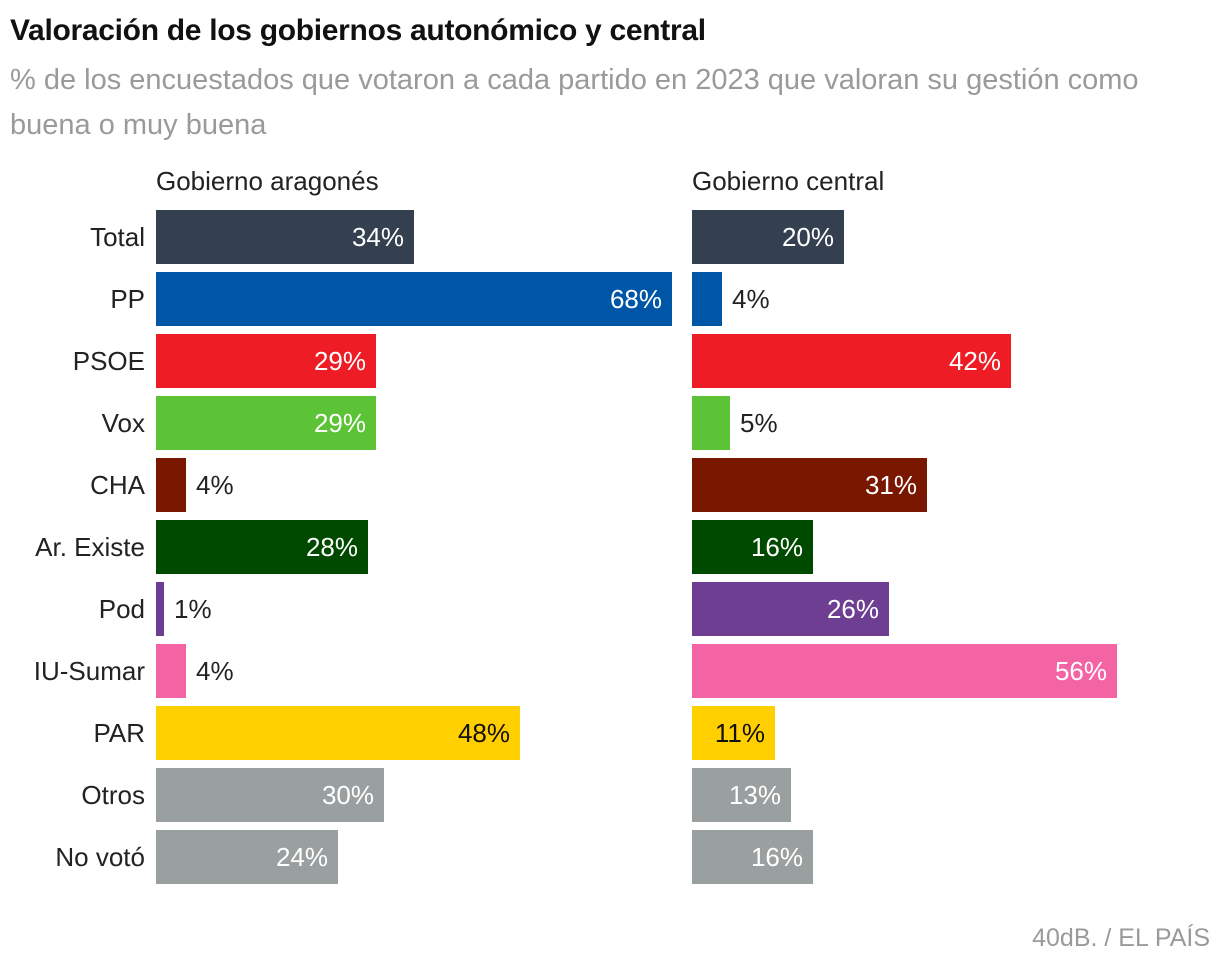 The height and width of the screenshot is (968, 1220). What do you see at coordinates (377, 237) in the screenshot?
I see `value-label-gobierno-aragones-total: 34%` at bounding box center [377, 237].